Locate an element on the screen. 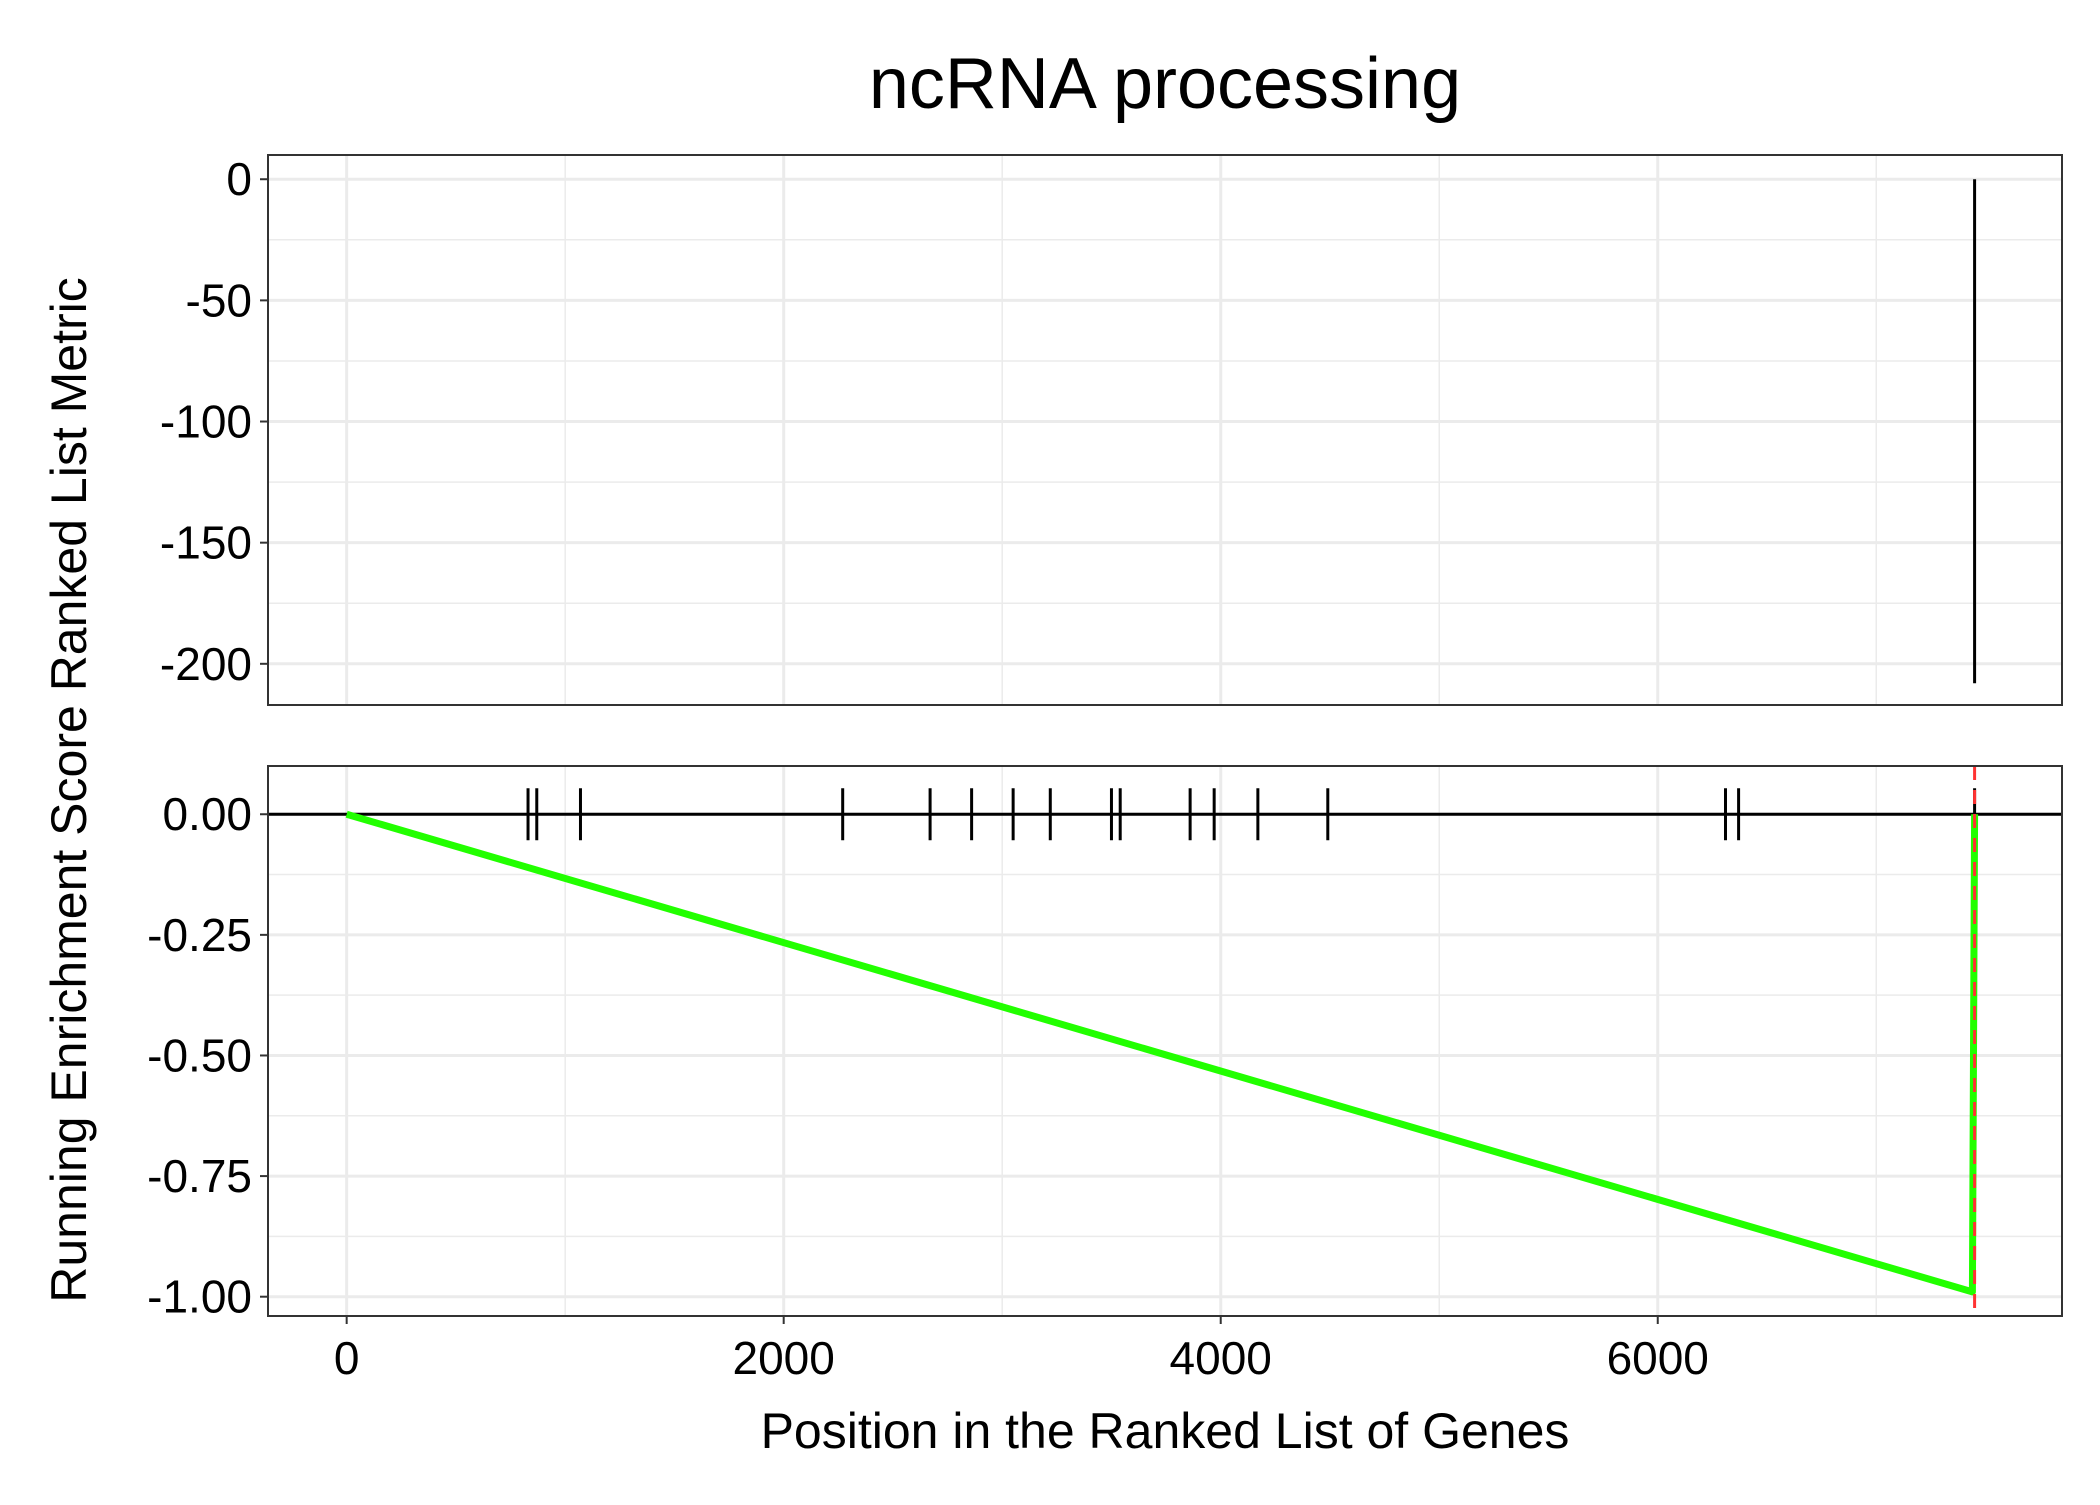 This screenshot has height=1505, width=2100. x-tick-label: 0 is located at coordinates (347, 1358).